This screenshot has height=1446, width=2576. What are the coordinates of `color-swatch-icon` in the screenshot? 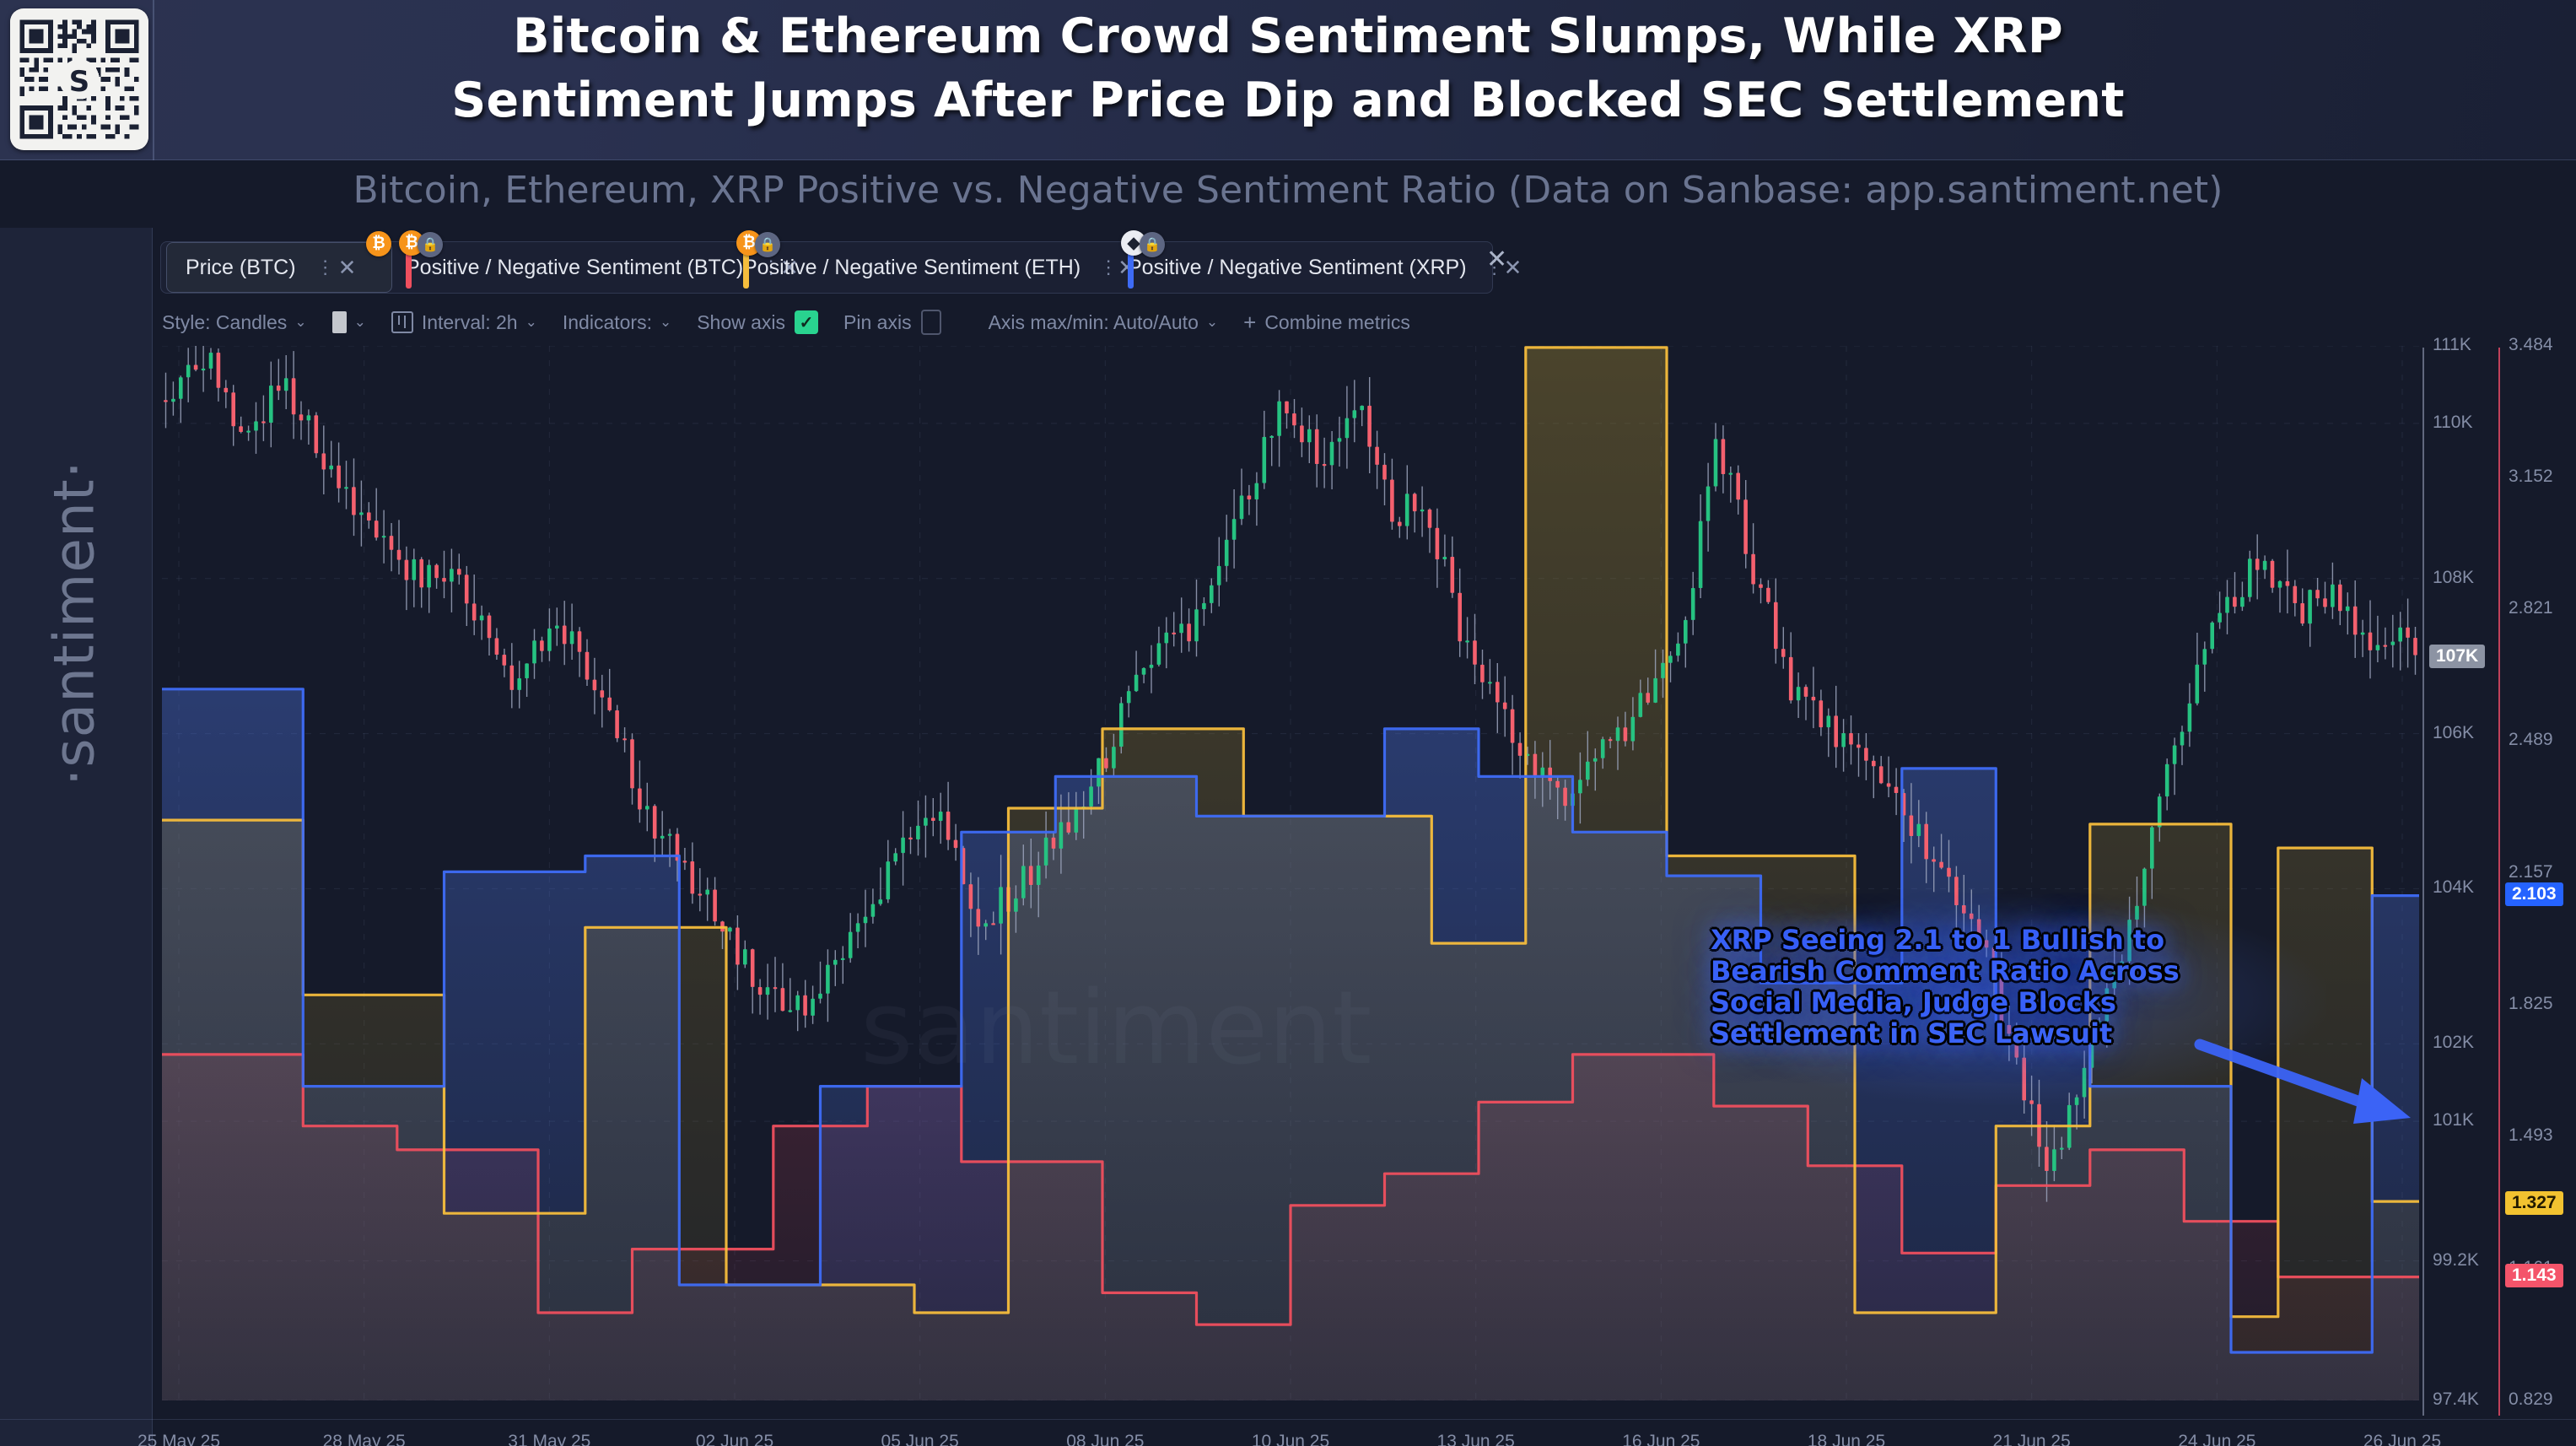 It's located at (339, 322).